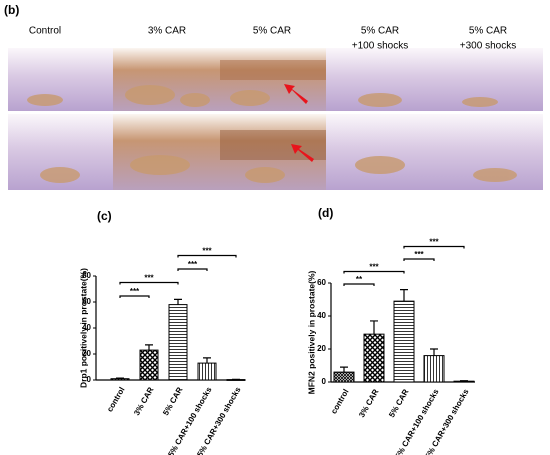 The image size is (550, 455). What do you see at coordinates (488, 46) in the screenshot?
I see `column-label: +300 shocks` at bounding box center [488, 46].